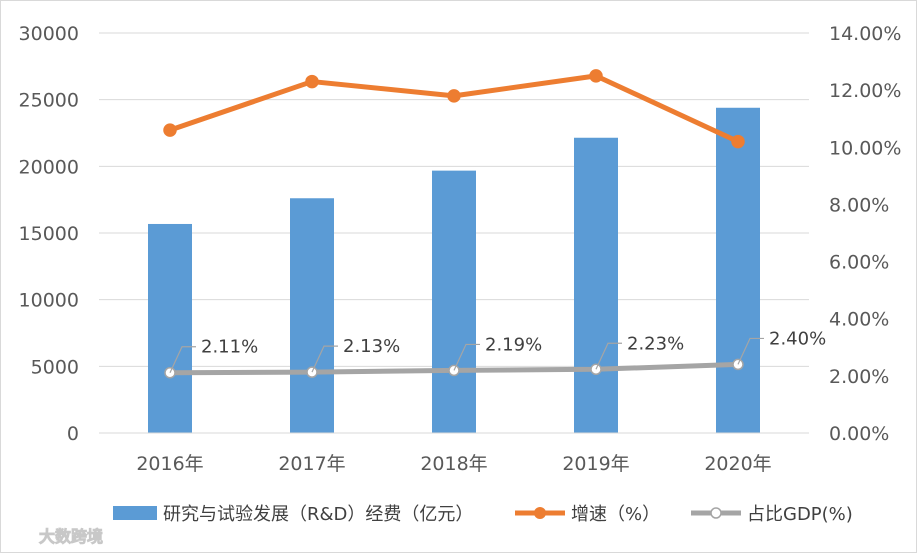 This screenshot has width=917, height=554. Describe the element at coordinates (737, 464) in the screenshot. I see `x-tick-label: 2020年` at that location.